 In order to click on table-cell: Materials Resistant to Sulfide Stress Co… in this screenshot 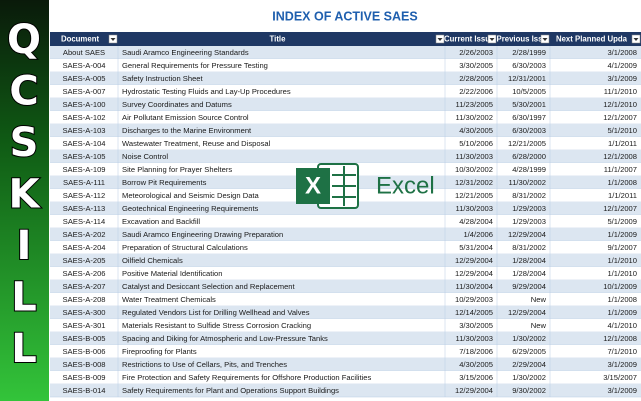, I will do `click(216, 325)`.